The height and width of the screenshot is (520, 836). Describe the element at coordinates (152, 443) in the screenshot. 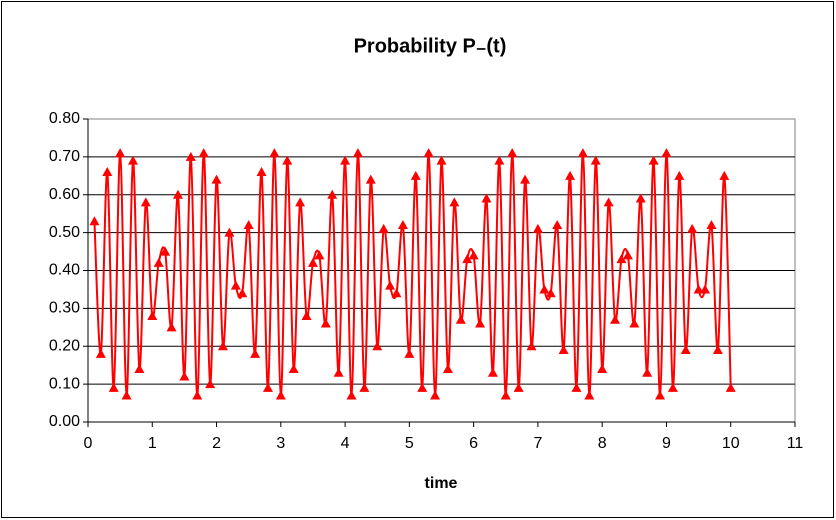

I see `x-tick-label: 1` at that location.